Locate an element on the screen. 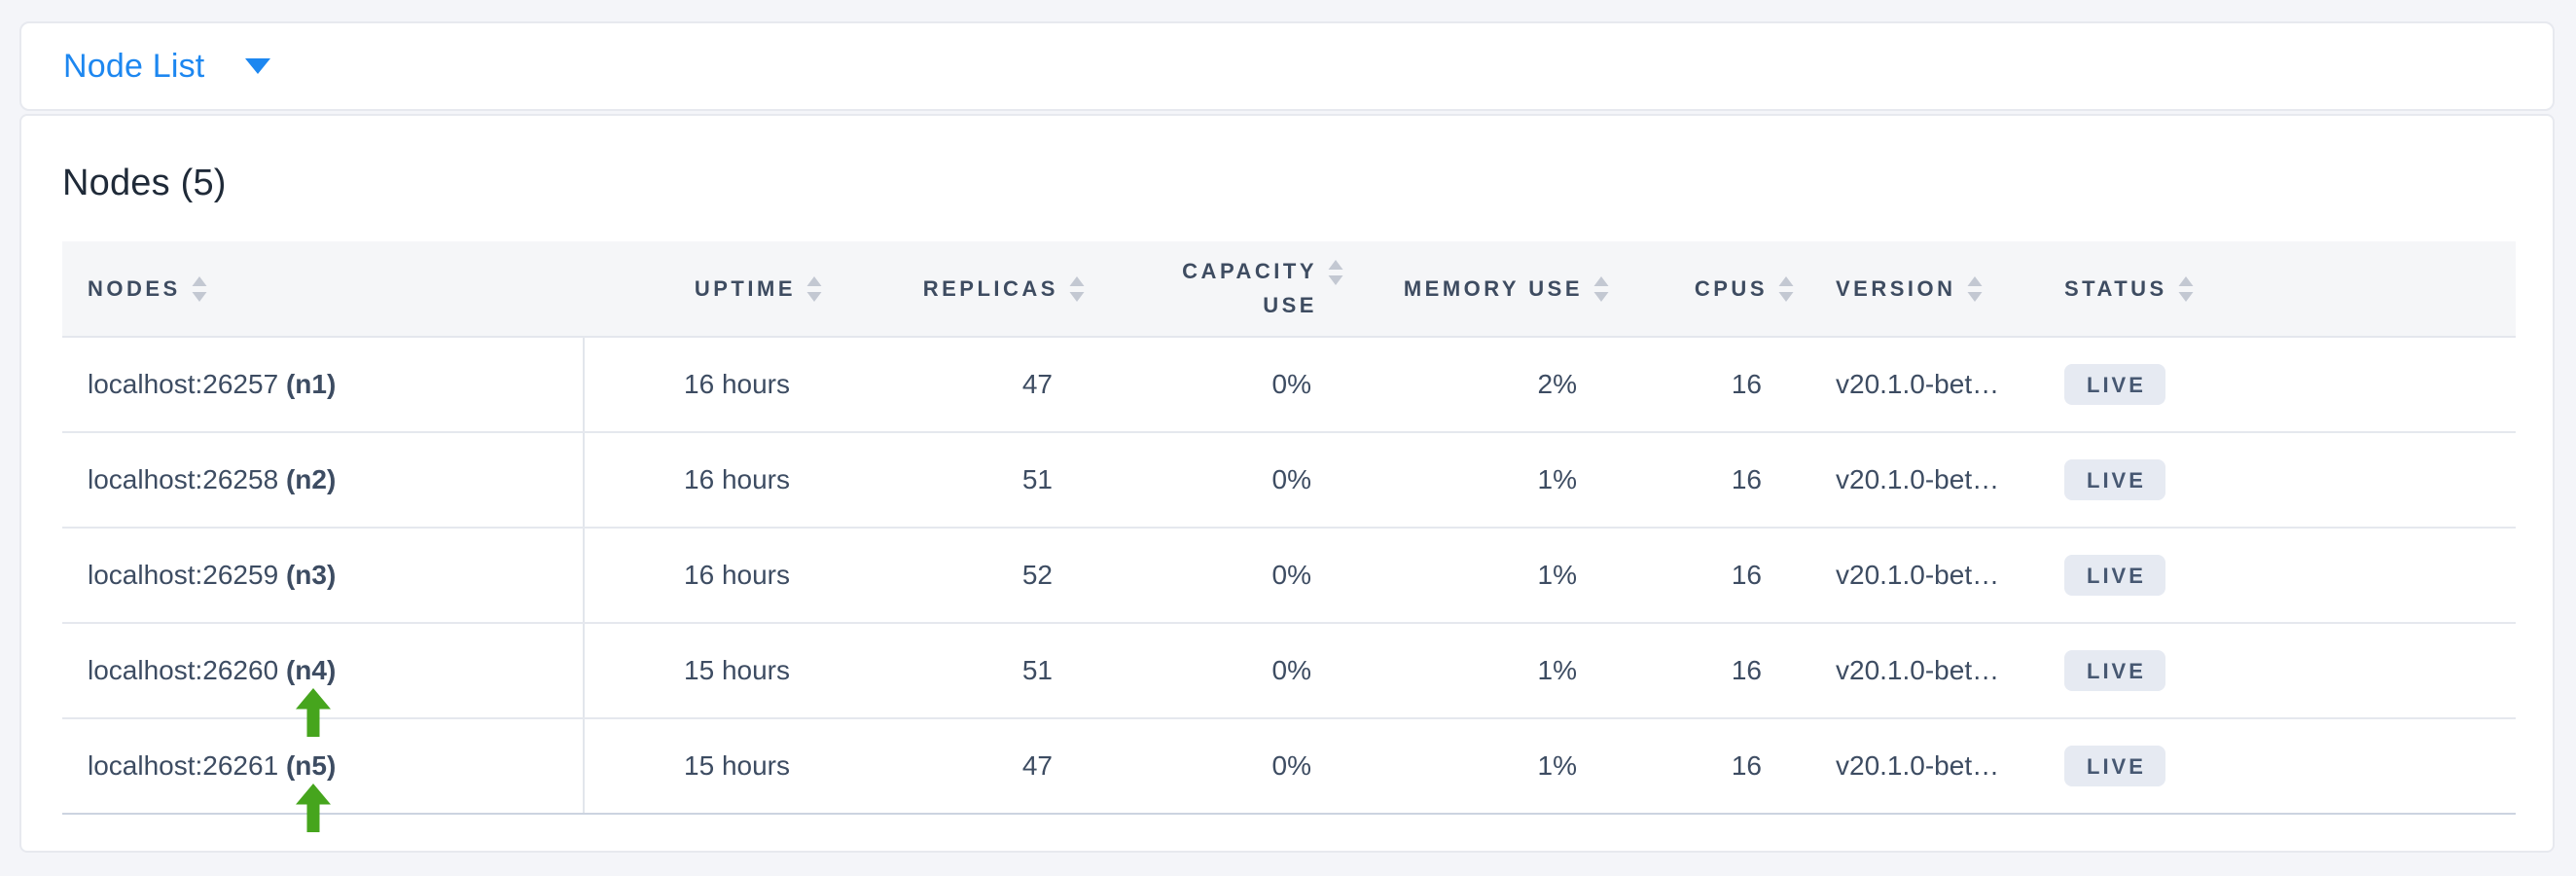  node-address-cell: localhost:26259 (n3) is located at coordinates (323, 576).